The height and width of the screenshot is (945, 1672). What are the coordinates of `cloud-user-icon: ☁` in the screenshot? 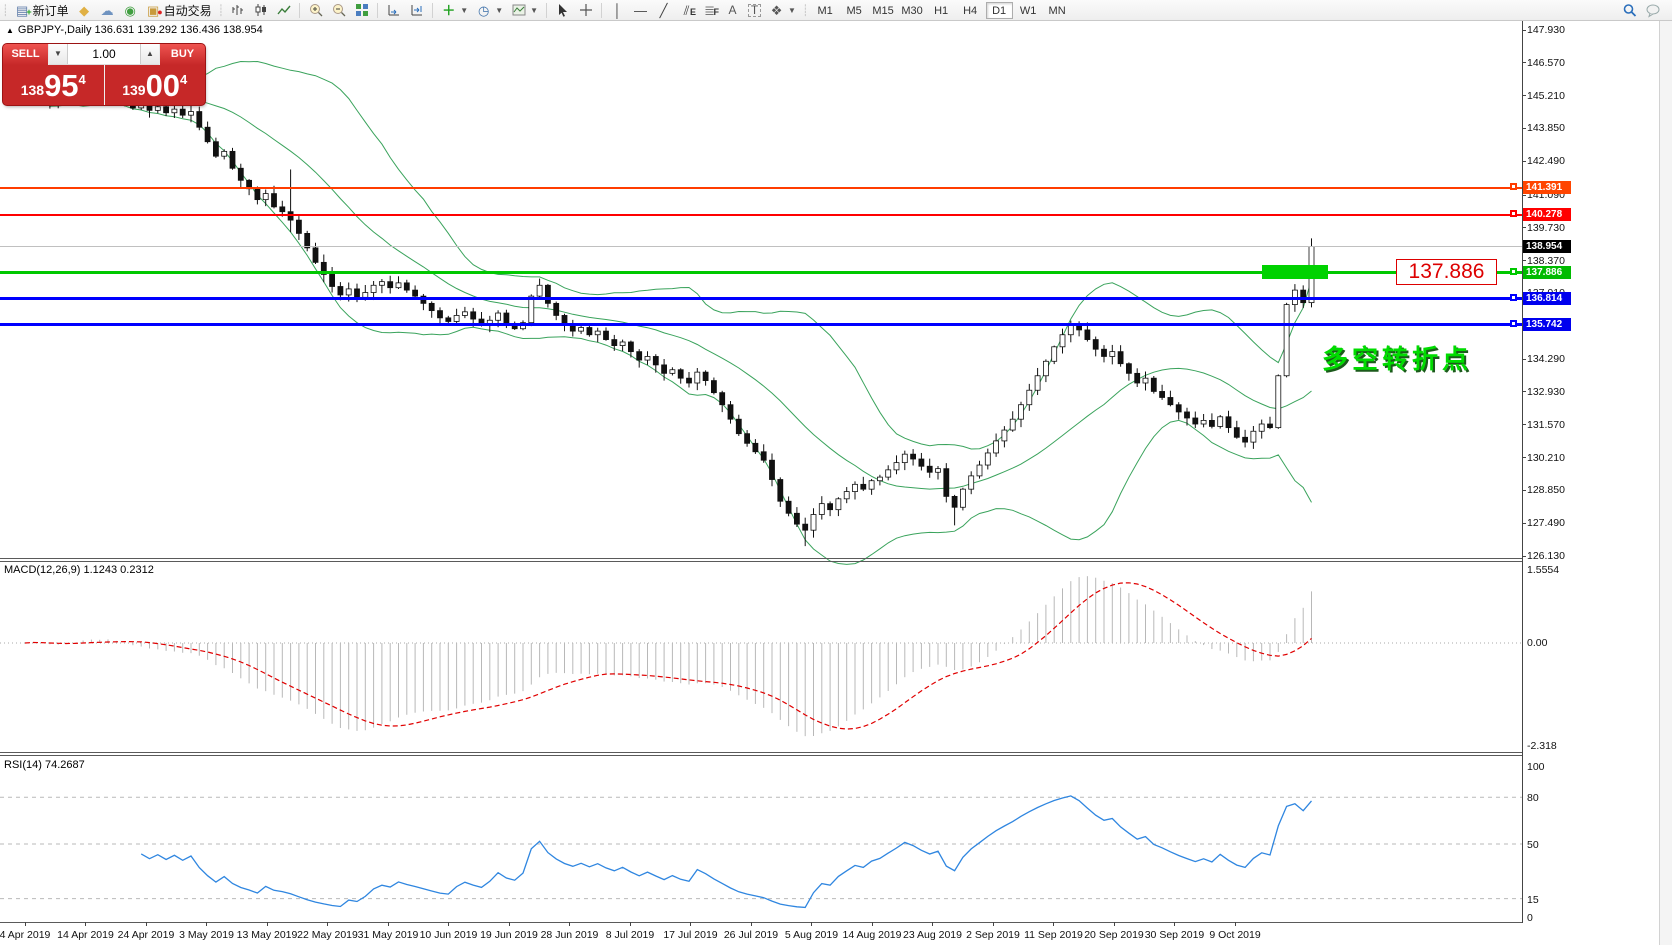 It's located at (107, 10).